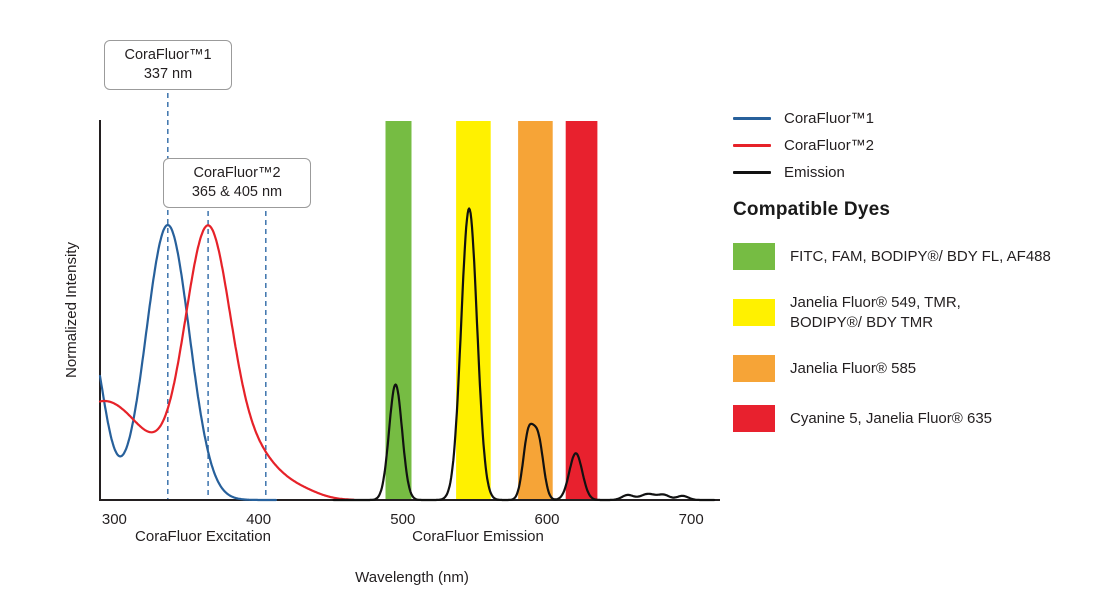  Describe the element at coordinates (919, 145) in the screenshot. I see `legend-item-corafluor2: CoraFluor™2` at that location.